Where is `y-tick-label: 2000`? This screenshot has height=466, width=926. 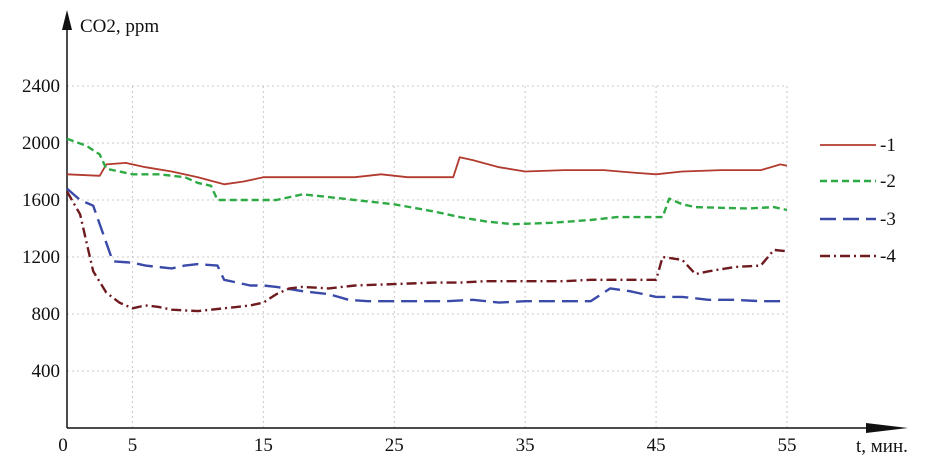 y-tick-label: 2000 is located at coordinates (41, 143).